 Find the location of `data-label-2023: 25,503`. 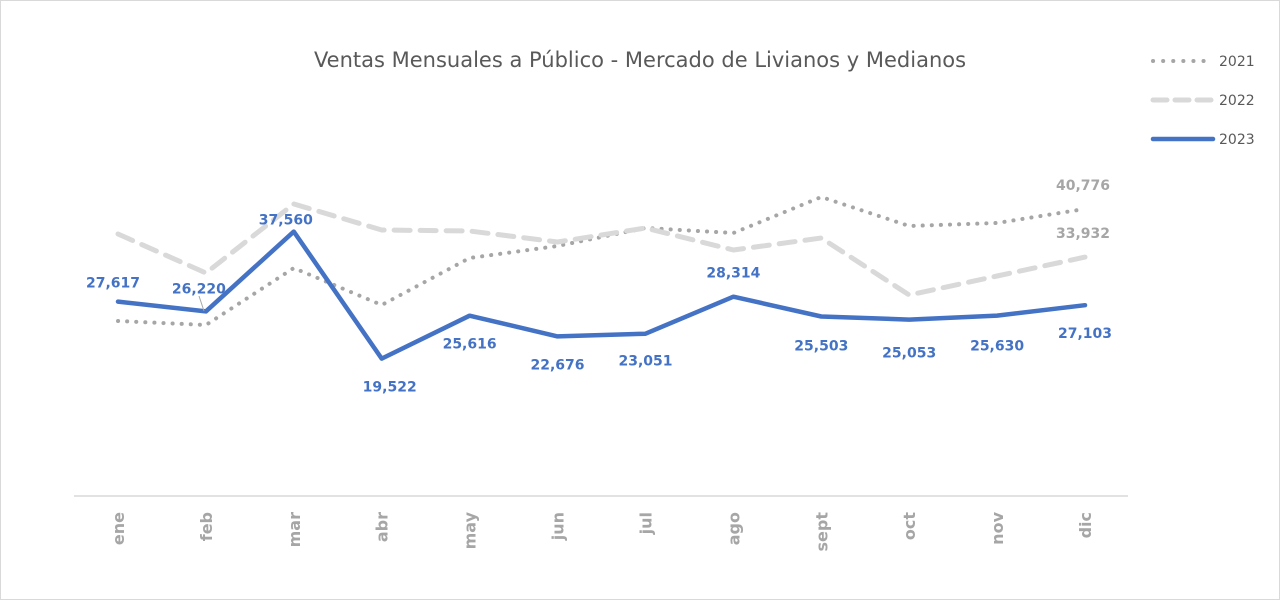

data-label-2023: 25,503 is located at coordinates (821, 347).